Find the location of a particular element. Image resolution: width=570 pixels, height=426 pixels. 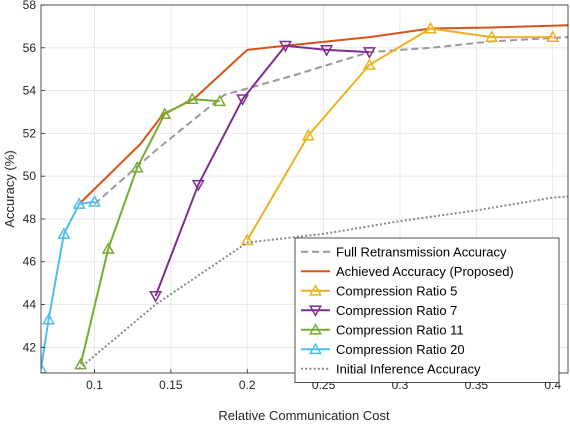

y-tick-label: 48 is located at coordinates (30, 219).